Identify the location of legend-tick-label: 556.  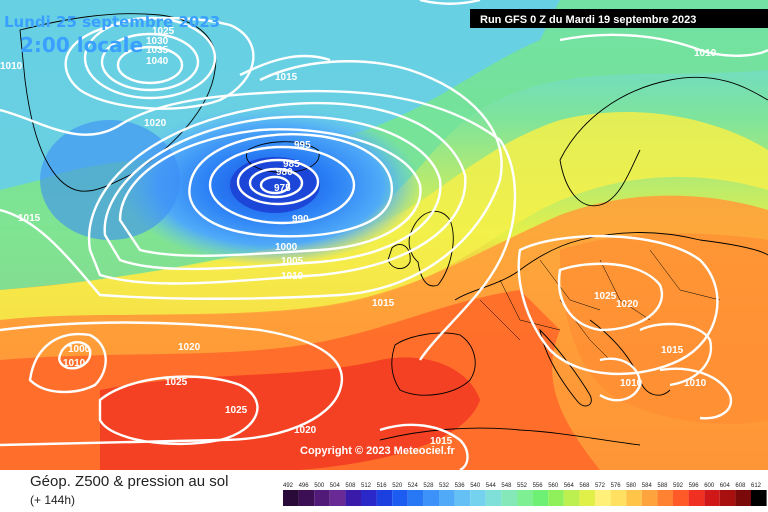
(538, 486).